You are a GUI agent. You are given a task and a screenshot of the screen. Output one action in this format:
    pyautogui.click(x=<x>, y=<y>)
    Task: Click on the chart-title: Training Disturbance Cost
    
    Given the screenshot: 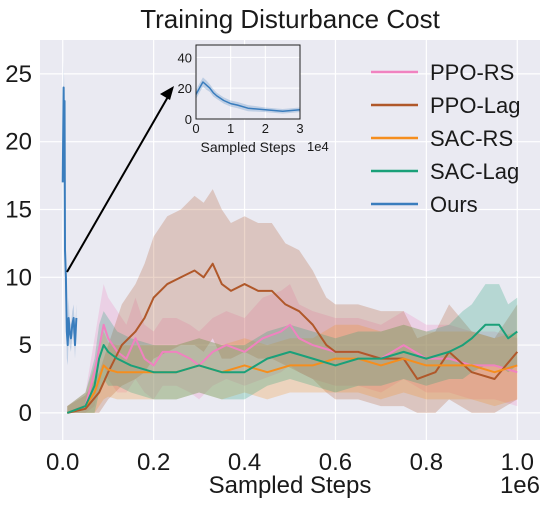 What is the action you would take?
    pyautogui.click(x=290, y=19)
    